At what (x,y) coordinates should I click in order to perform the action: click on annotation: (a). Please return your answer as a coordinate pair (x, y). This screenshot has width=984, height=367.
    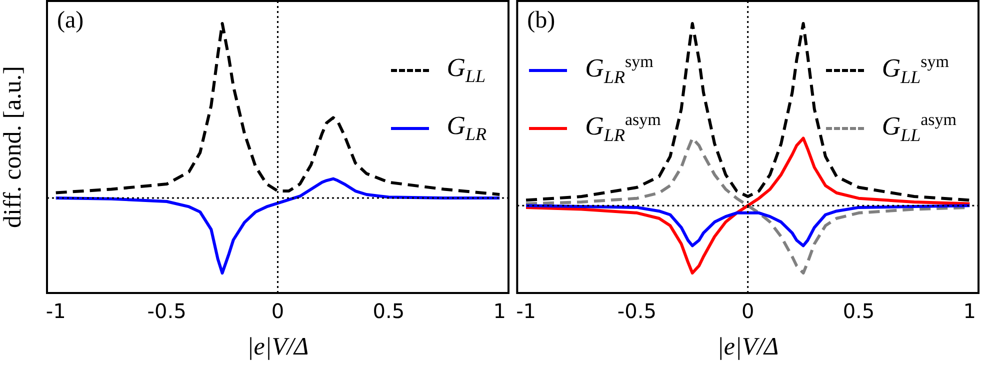
    Looking at the image, I should click on (70, 20).